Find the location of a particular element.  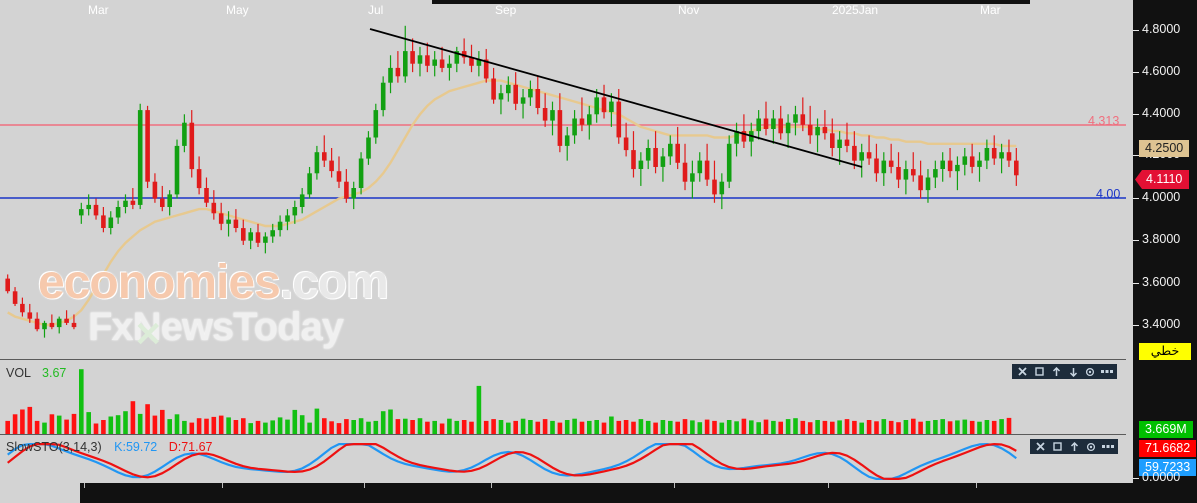

volume-bars-svg is located at coordinates (508, 401).